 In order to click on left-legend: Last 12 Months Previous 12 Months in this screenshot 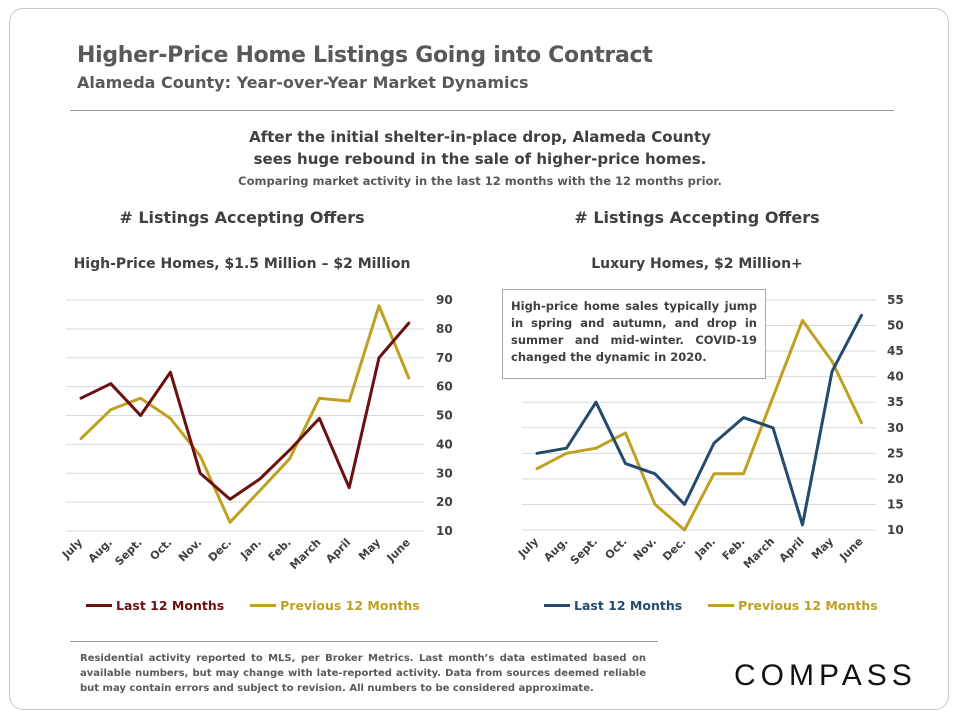, I will do `click(266, 605)`.